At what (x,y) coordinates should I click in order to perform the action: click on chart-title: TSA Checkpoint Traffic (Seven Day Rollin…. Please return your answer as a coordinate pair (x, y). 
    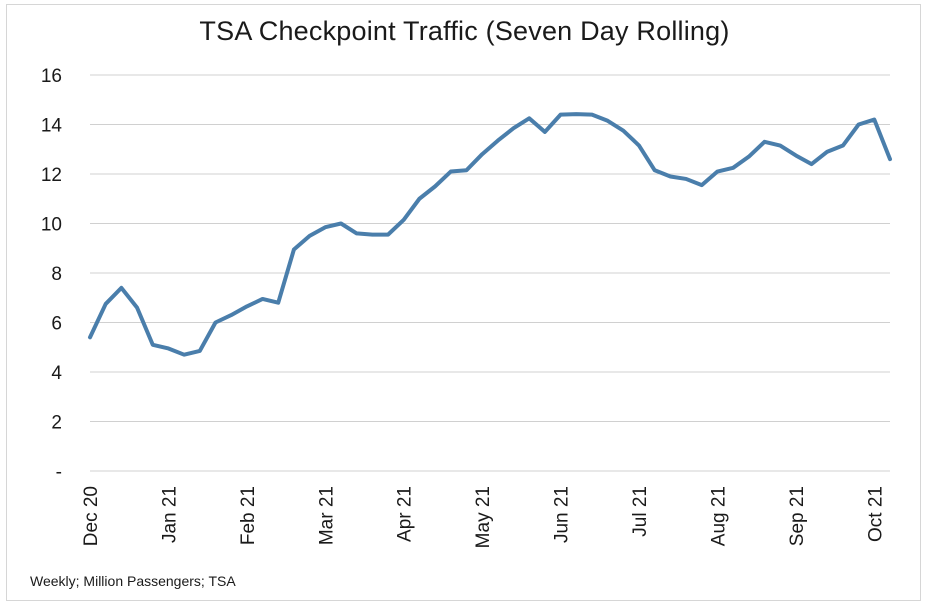
    Looking at the image, I should click on (464, 31).